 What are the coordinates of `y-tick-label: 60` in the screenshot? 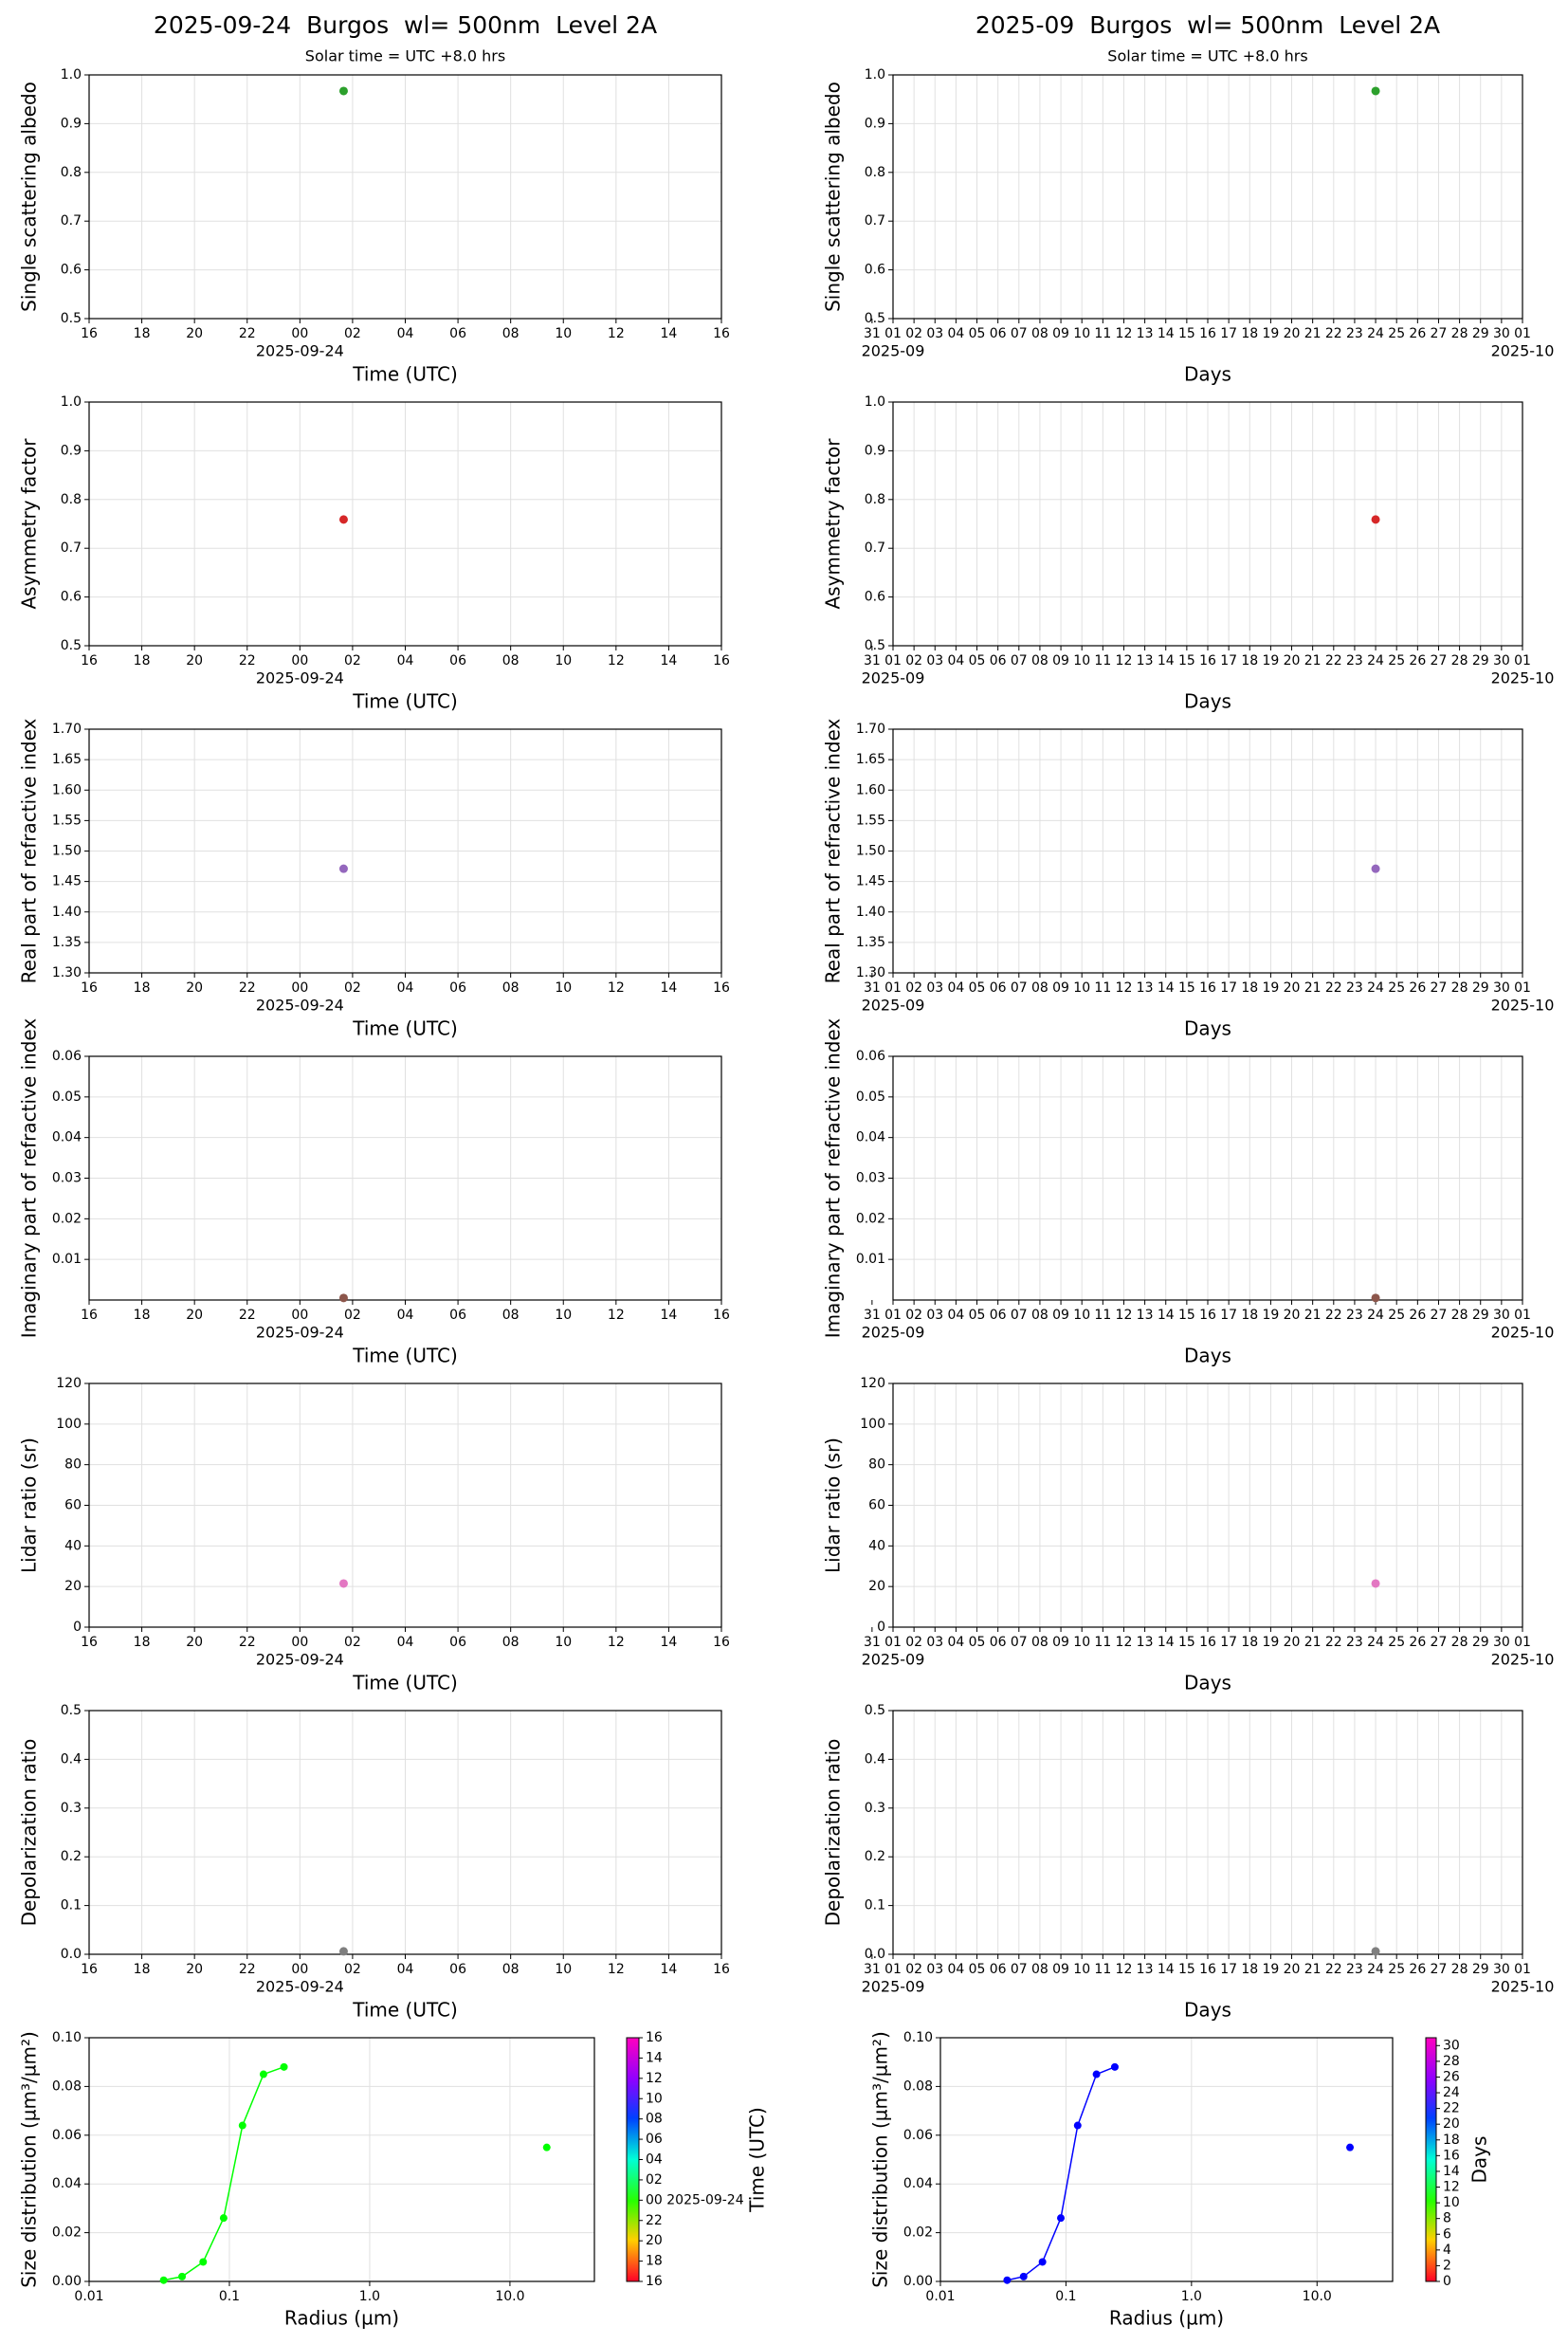 It's located at (876, 1505).